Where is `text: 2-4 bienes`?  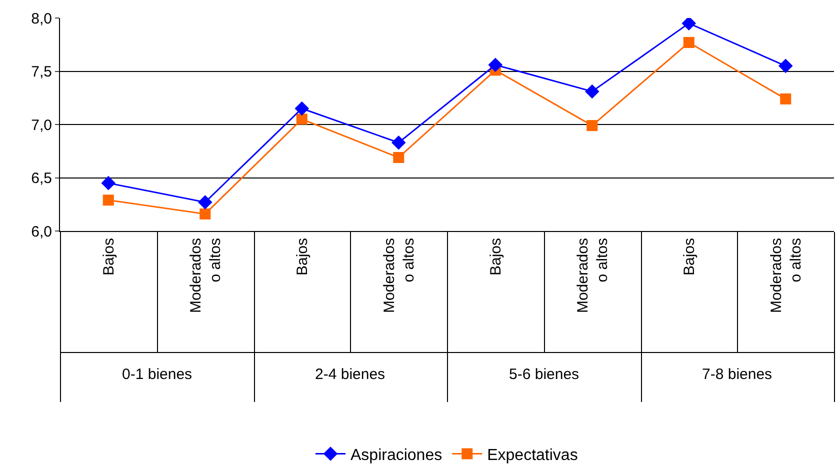 text: 2-4 bienes is located at coordinates (350, 374).